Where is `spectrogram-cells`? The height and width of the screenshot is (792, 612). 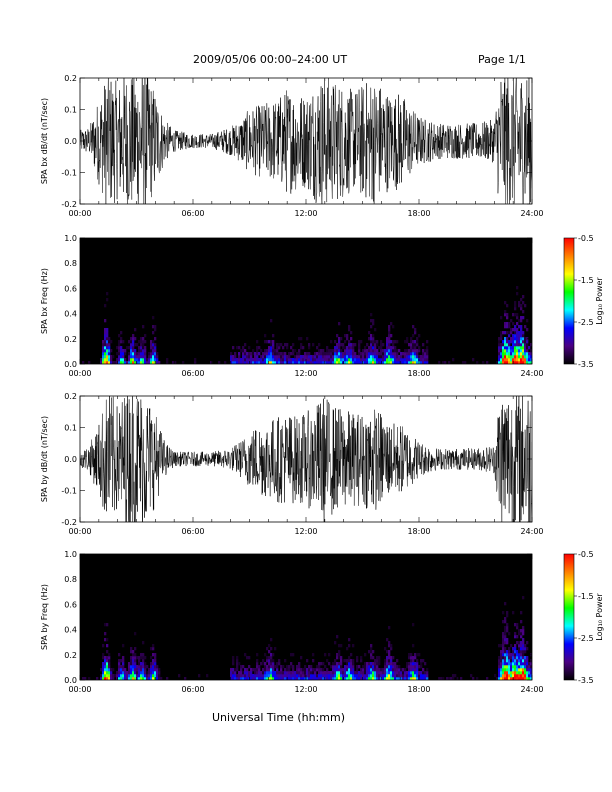
spectrogram-cells is located at coordinates (307, 325).